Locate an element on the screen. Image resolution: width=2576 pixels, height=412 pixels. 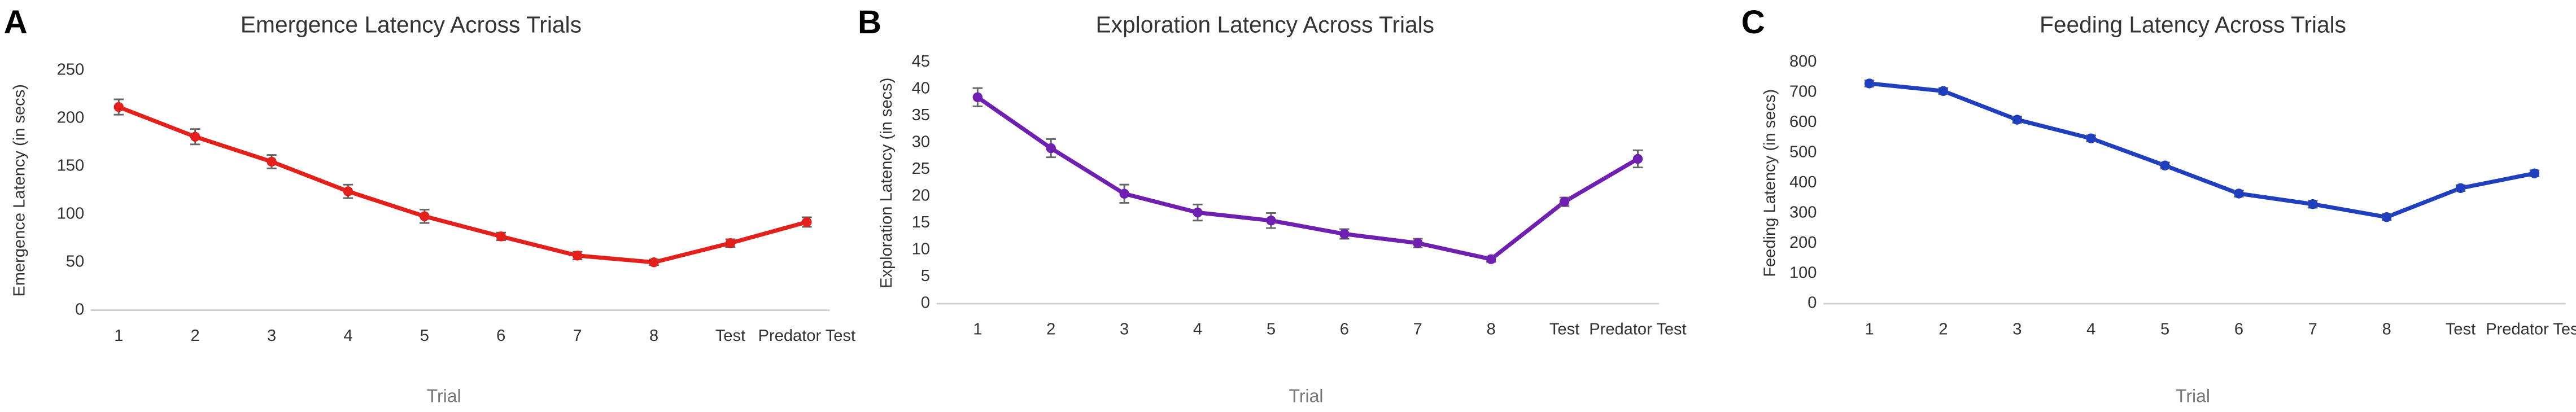
y-tick-label: 45 is located at coordinates (921, 61).